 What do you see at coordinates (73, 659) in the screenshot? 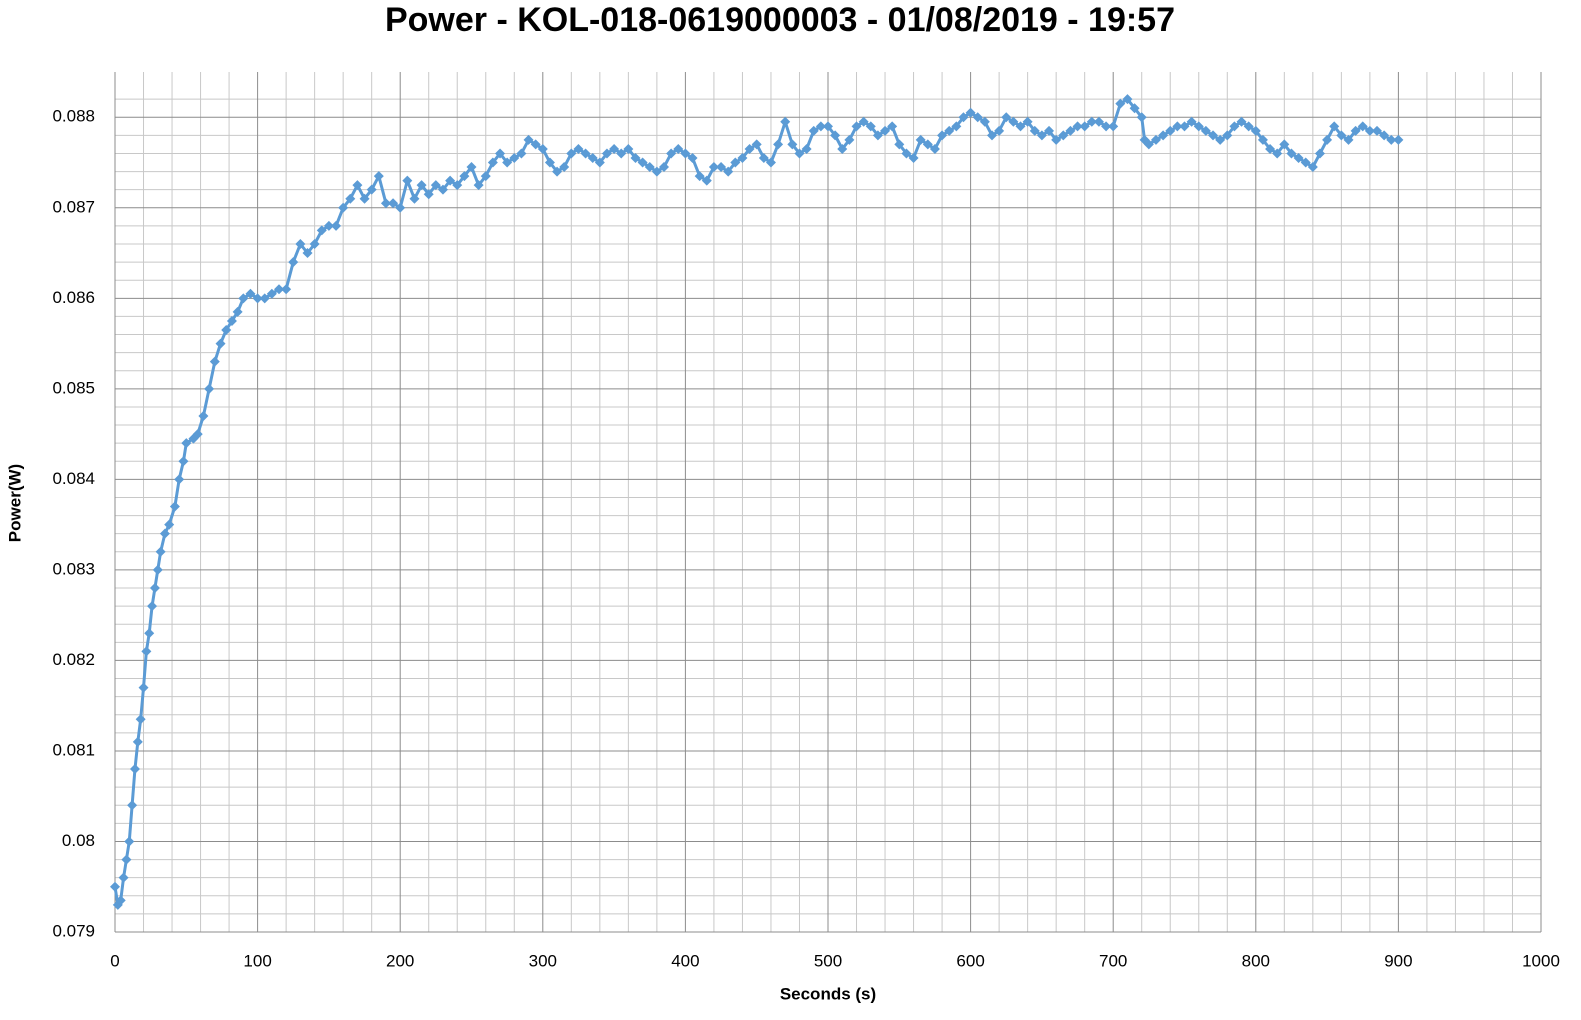
I see `y-tick-label: 0.082` at bounding box center [73, 659].